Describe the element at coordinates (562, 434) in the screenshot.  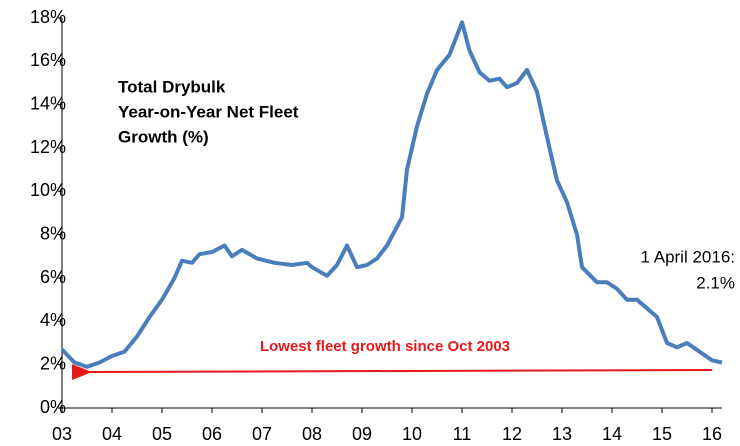
I see `x-tick-label: 13` at that location.